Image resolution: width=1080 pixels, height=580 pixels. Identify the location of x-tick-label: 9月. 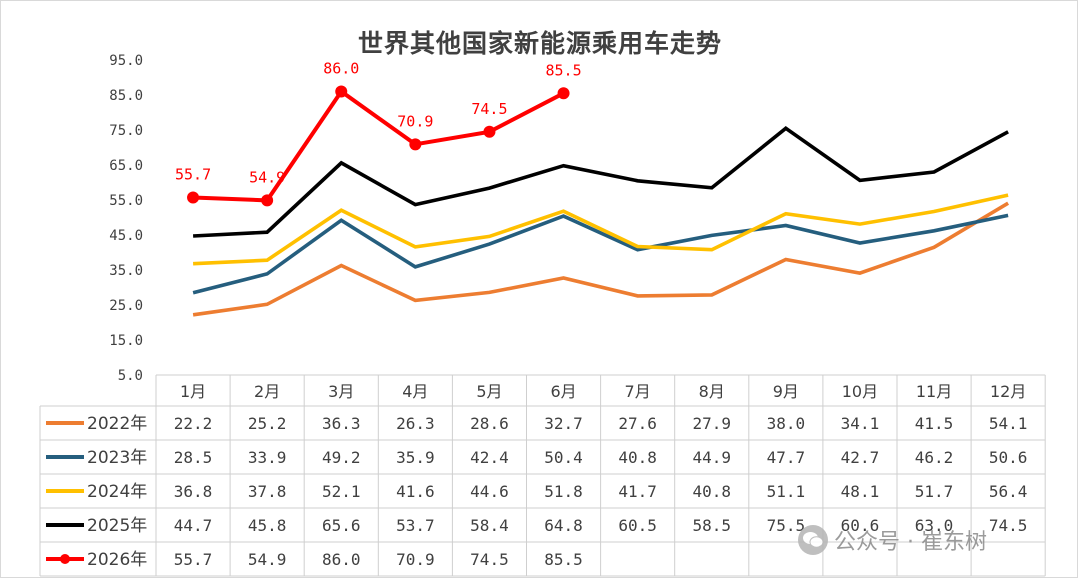
(786, 391).